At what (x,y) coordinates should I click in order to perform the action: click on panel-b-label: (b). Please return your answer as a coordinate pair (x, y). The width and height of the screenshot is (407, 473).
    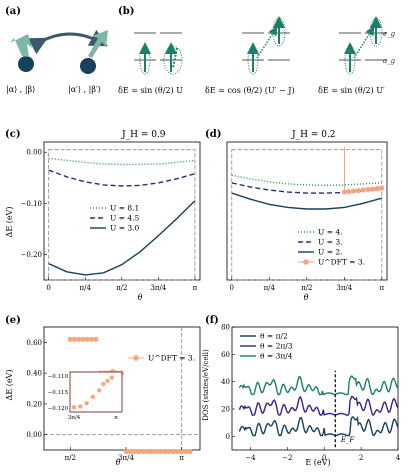
    Looking at the image, I should click on (126, 11).